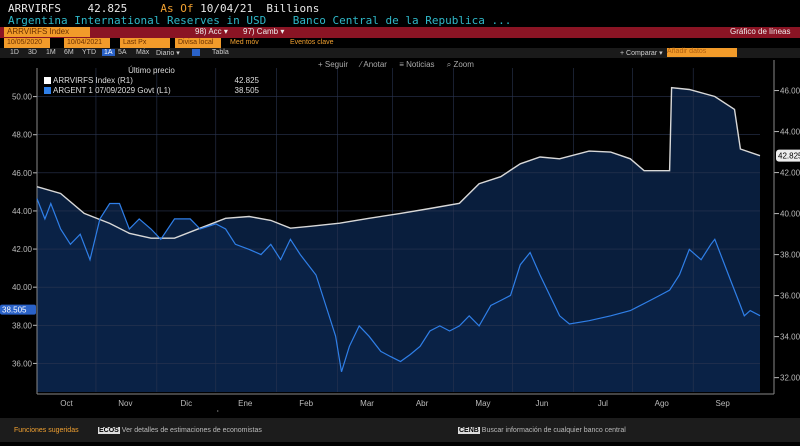  Describe the element at coordinates (603, 403) in the screenshot. I see `x-tick-label: Jul` at that location.